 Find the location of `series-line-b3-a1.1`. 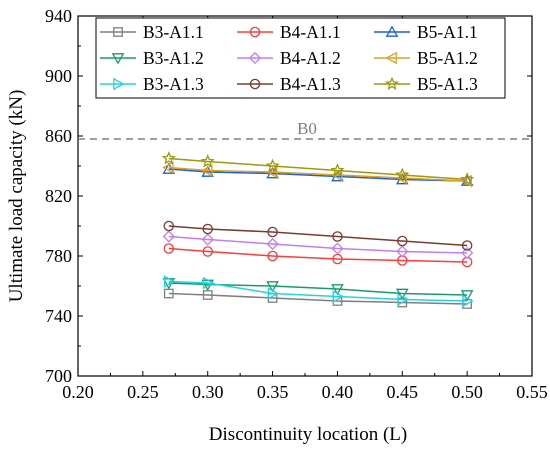

series-line-b3-a1.1 is located at coordinates (318, 298).